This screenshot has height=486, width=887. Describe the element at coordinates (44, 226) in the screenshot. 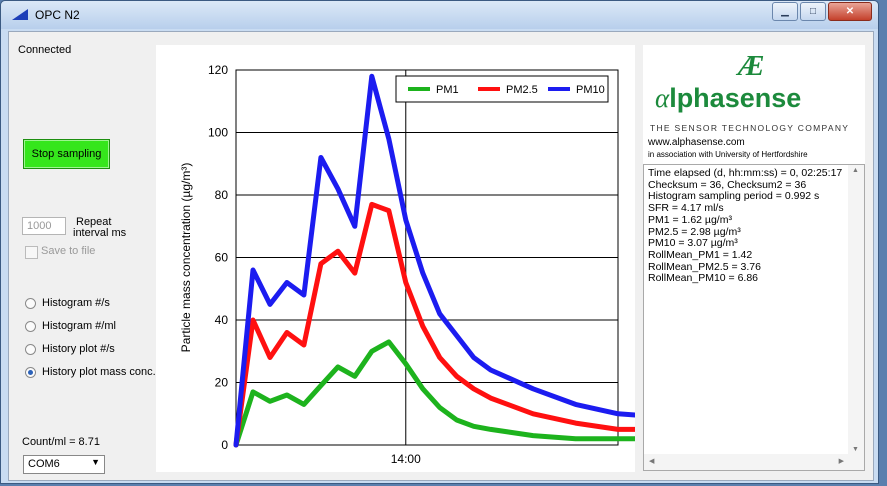

I see `interval-input` at that location.